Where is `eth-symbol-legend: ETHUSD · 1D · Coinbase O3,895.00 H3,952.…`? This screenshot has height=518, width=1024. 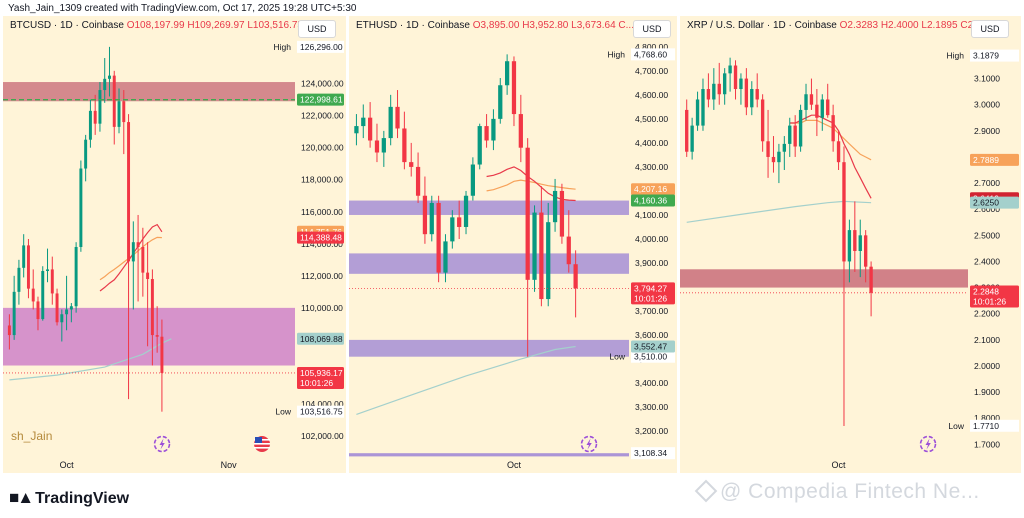
eth-symbol-legend: ETHUSD · 1D · Coinbase O3,895.00 H3,952.… is located at coordinates (495, 25).